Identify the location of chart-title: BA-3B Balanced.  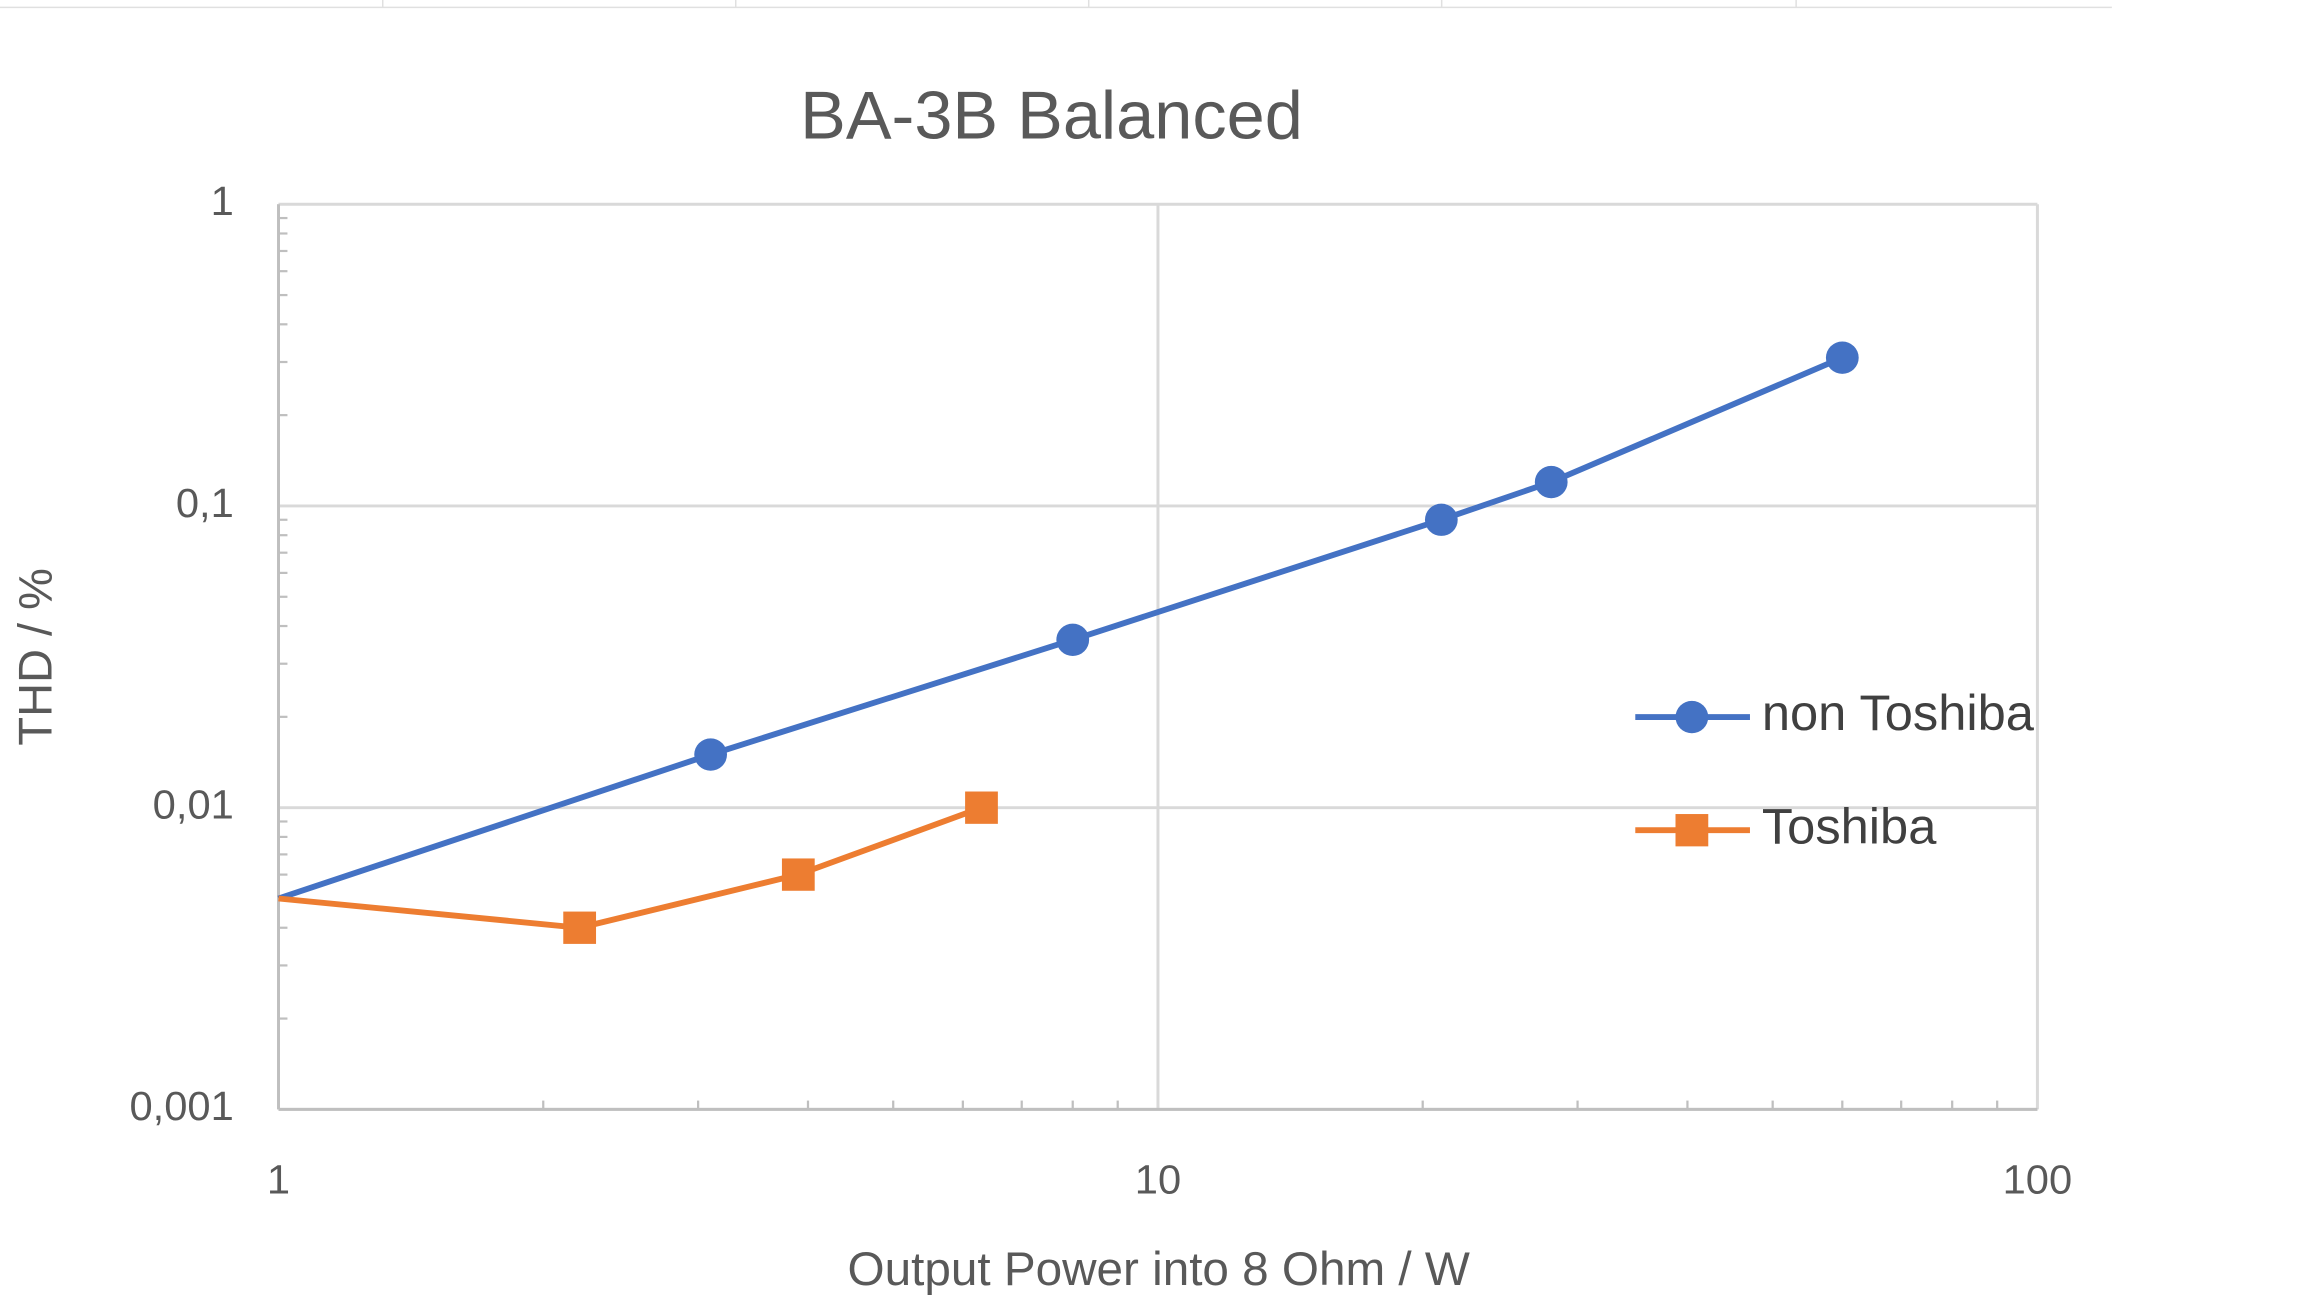
(1051, 115).